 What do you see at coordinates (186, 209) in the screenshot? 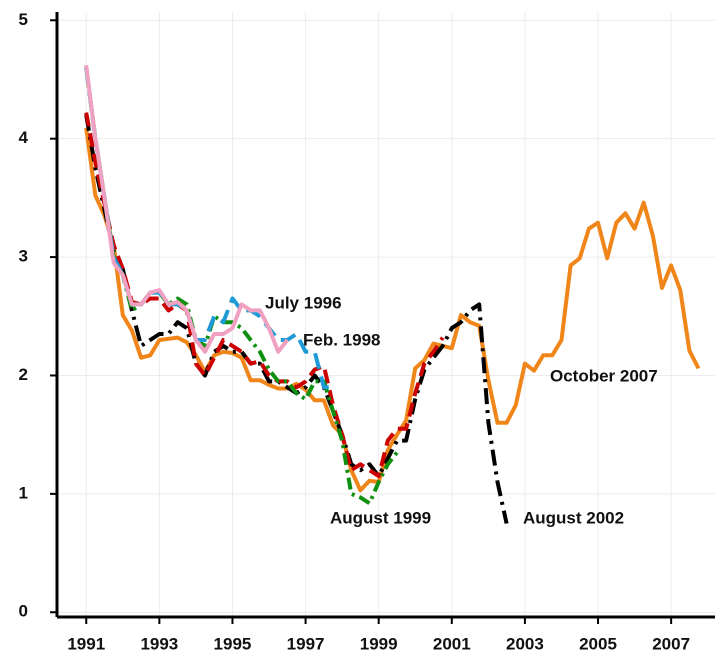
I see `series-line` at bounding box center [186, 209].